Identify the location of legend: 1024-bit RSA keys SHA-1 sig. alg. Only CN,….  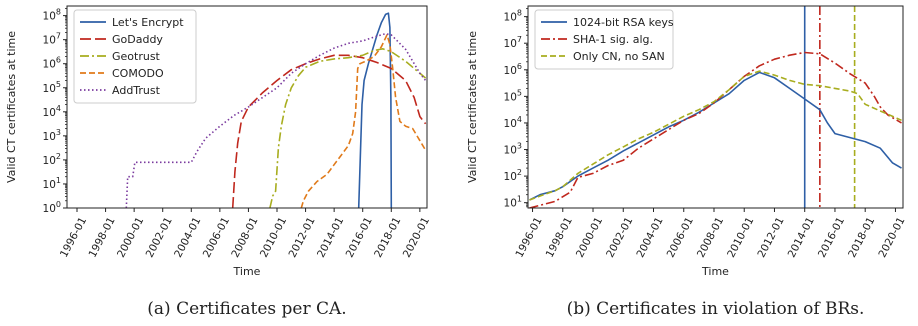
(604, 39).